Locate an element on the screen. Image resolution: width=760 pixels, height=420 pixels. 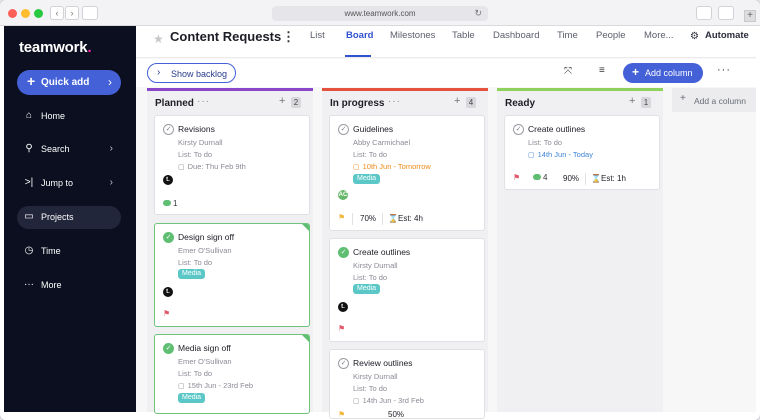
teamwork-logo: teamwork. is located at coordinates (55, 47).